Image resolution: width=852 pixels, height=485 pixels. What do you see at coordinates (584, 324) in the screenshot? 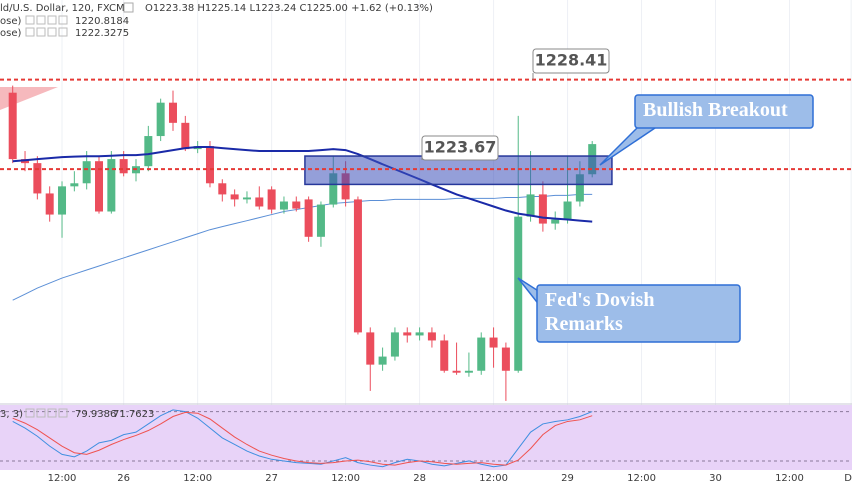
I see `callout-text: Remarks` at bounding box center [584, 324].